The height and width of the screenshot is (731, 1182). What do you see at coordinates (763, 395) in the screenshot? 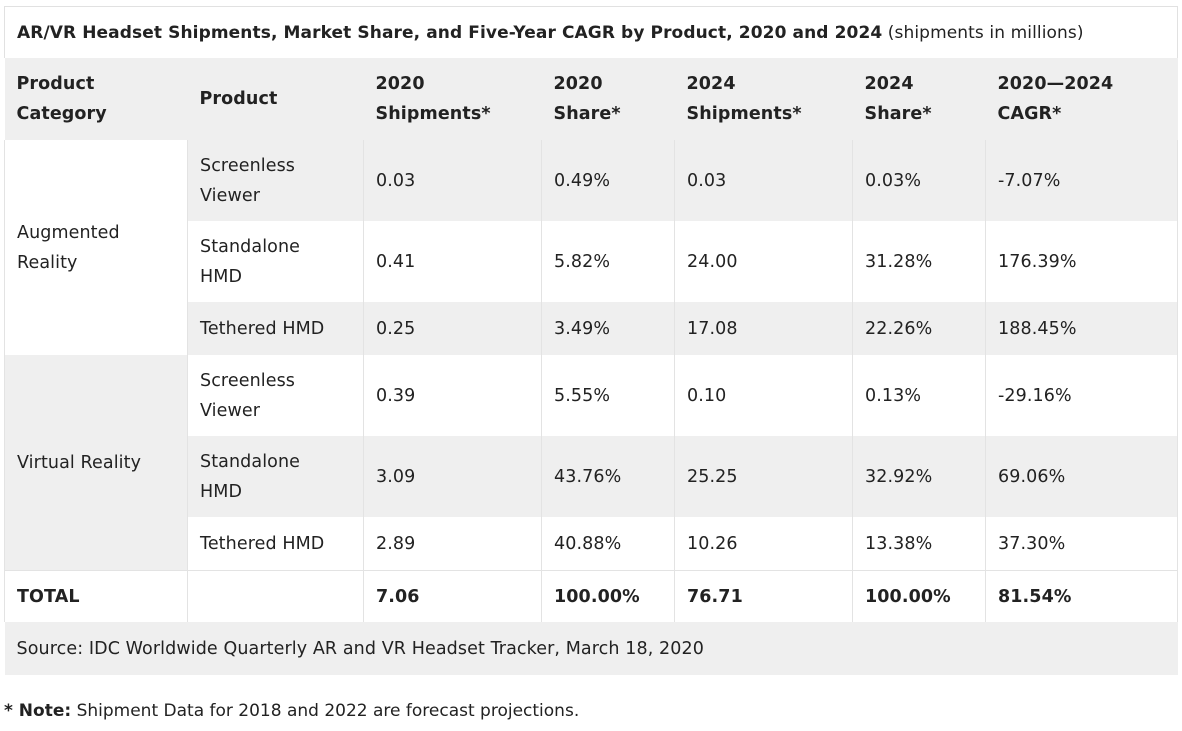
I see `cell-2024-shipments: 0.10` at bounding box center [763, 395].